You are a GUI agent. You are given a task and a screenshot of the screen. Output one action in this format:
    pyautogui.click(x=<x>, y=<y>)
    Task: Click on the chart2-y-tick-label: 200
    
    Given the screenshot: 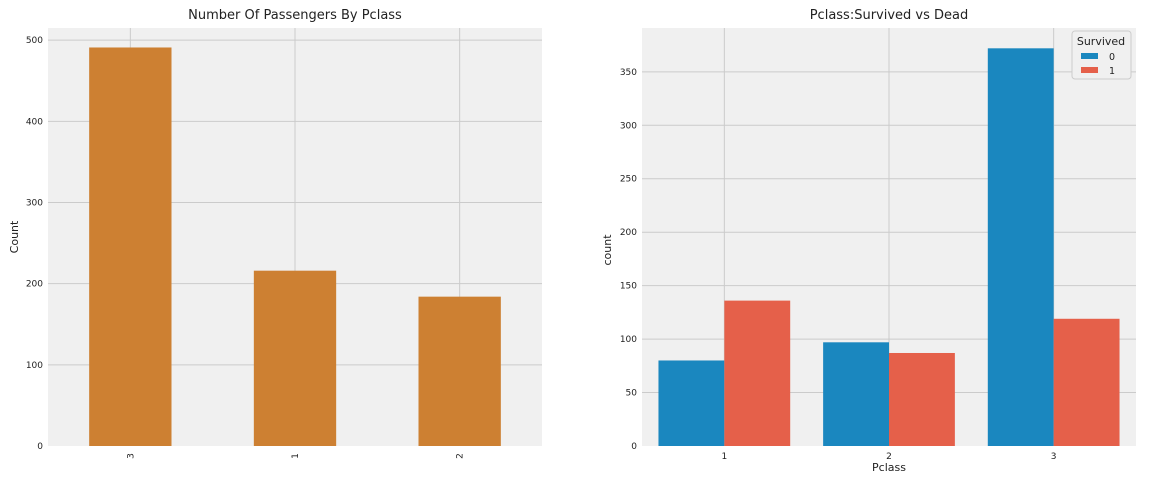 What is the action you would take?
    pyautogui.click(x=628, y=233)
    